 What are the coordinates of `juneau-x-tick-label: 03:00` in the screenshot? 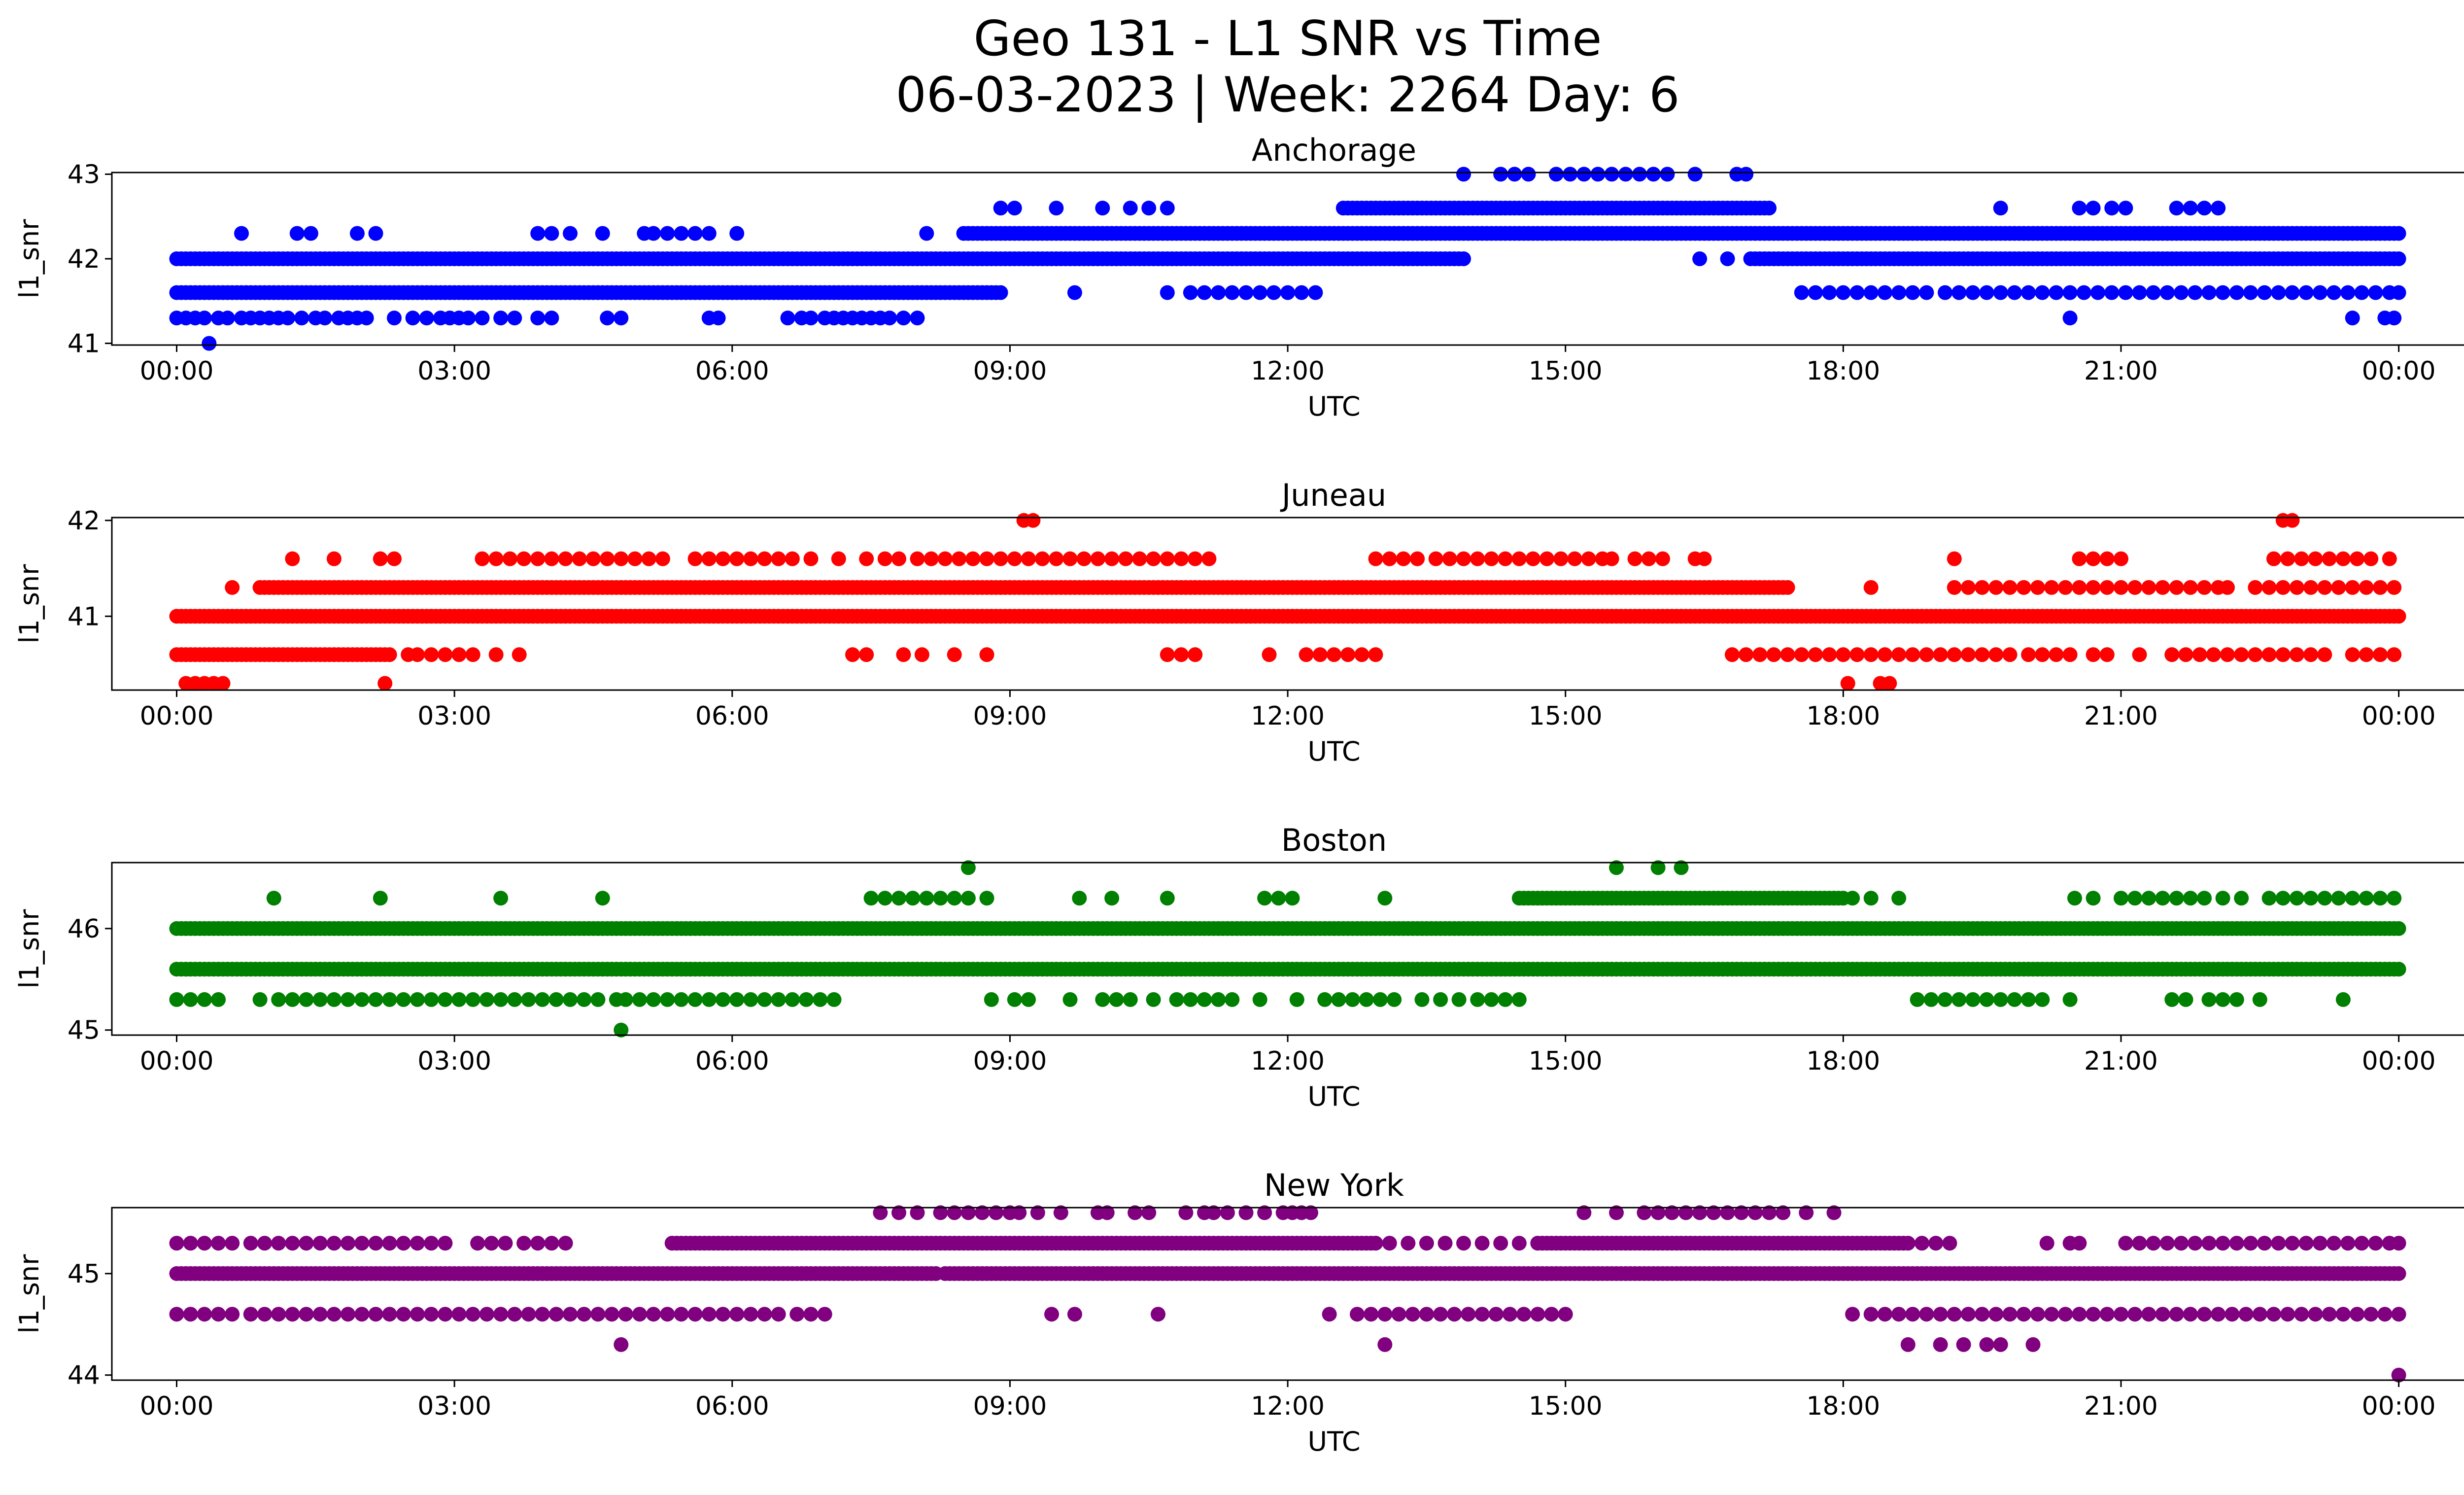 It's located at (454, 716).